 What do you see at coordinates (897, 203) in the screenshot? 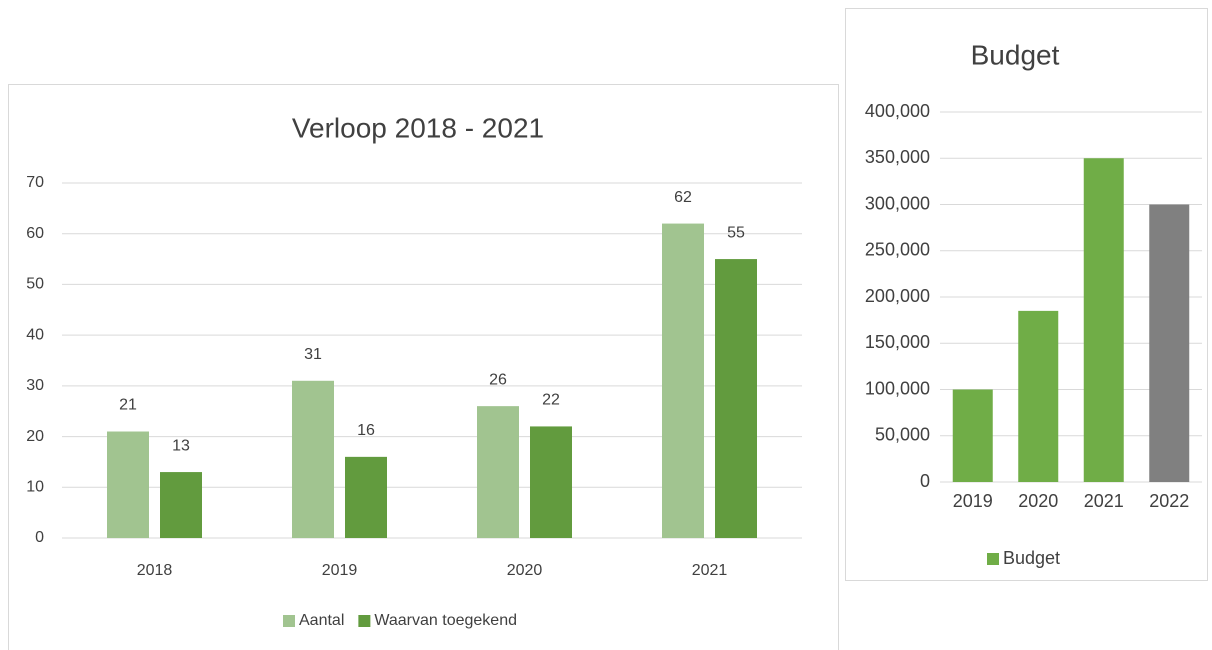
I see `y-tick-label: 300,000` at bounding box center [897, 203].